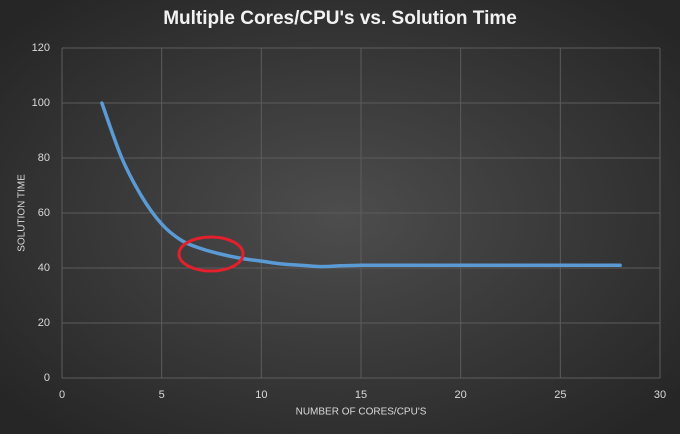  Describe the element at coordinates (660, 395) in the screenshot. I see `x-tick-label: 30` at that location.